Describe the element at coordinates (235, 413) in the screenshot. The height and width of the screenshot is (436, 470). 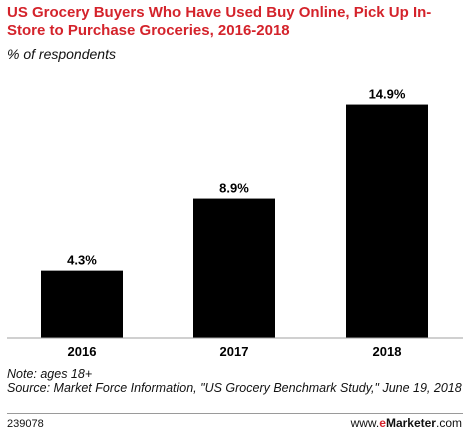
I see `footer-divider` at that location.